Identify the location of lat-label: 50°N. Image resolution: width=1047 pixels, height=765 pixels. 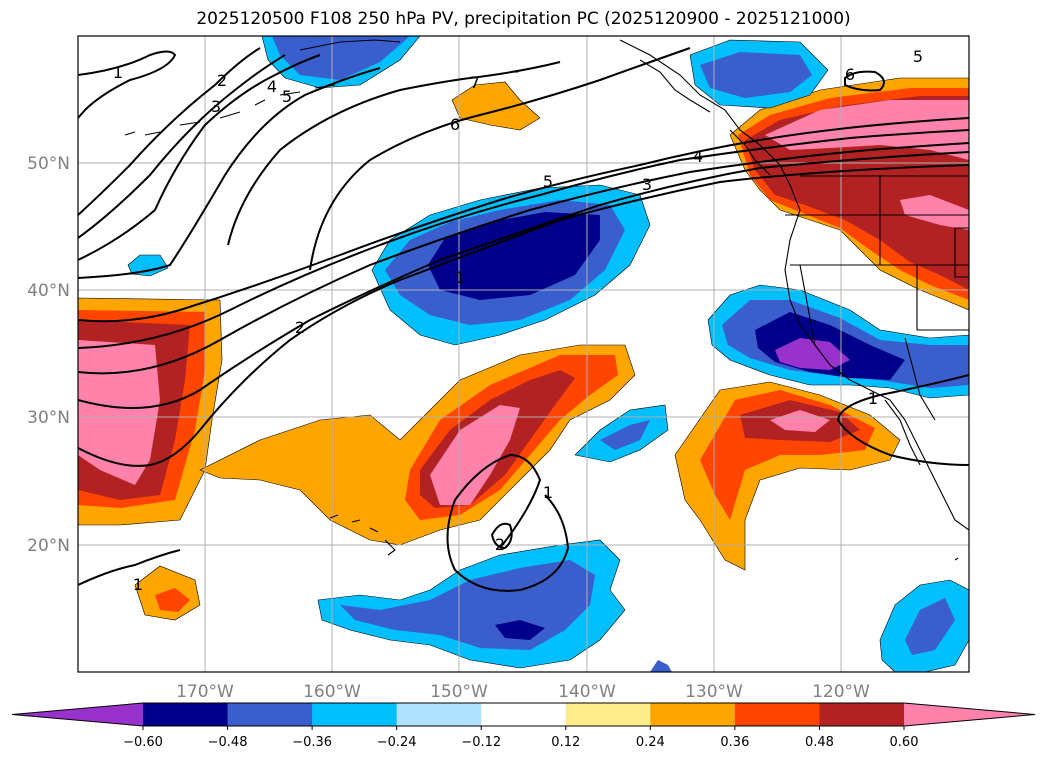
(48, 164).